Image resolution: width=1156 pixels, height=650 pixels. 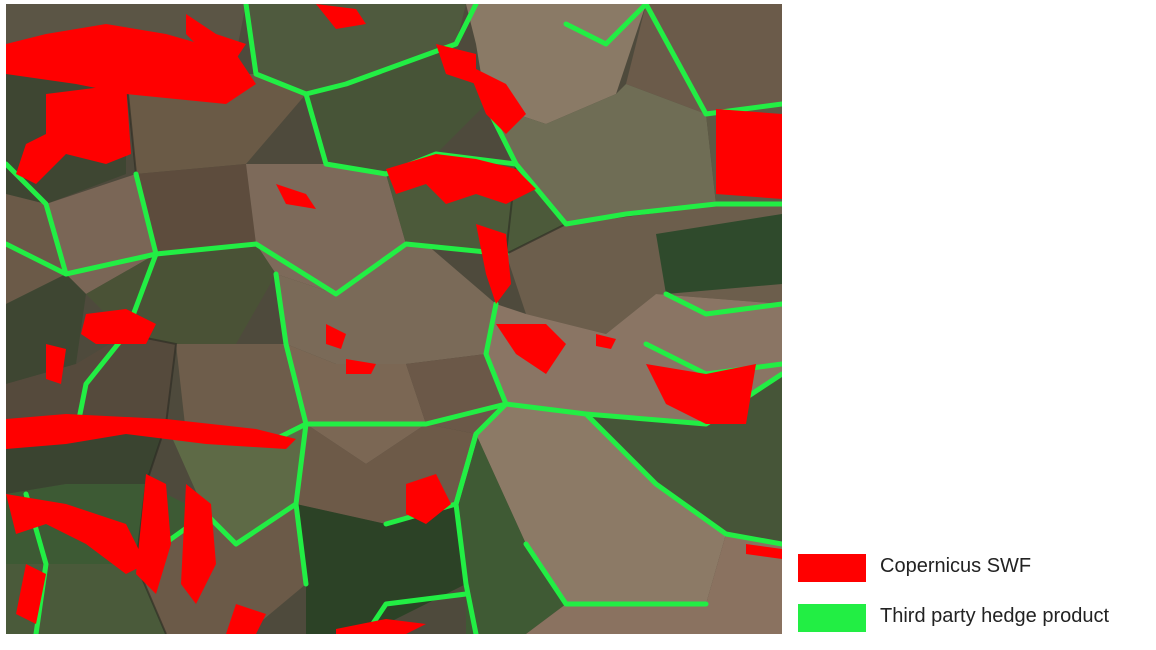 I want to click on swf-swatch, so click(x=832, y=568).